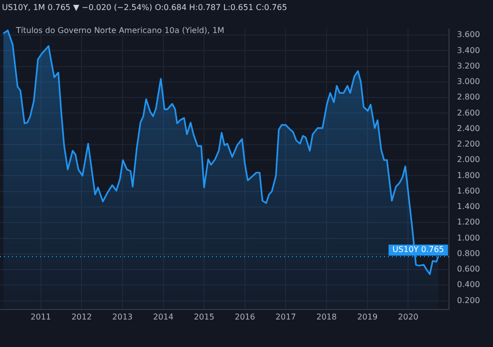  I want to click on y-tick-label: 3.400, so click(468, 50).